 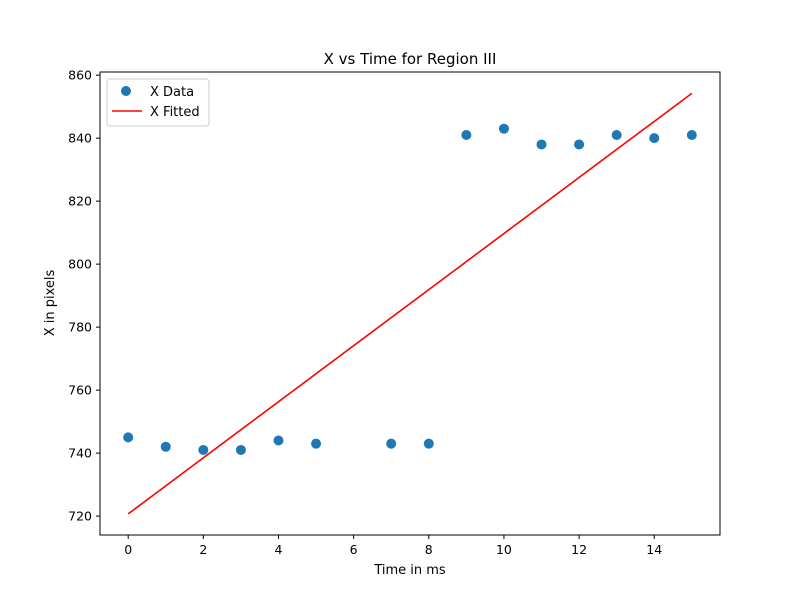 I want to click on x-tick-label: 14, so click(x=654, y=549).